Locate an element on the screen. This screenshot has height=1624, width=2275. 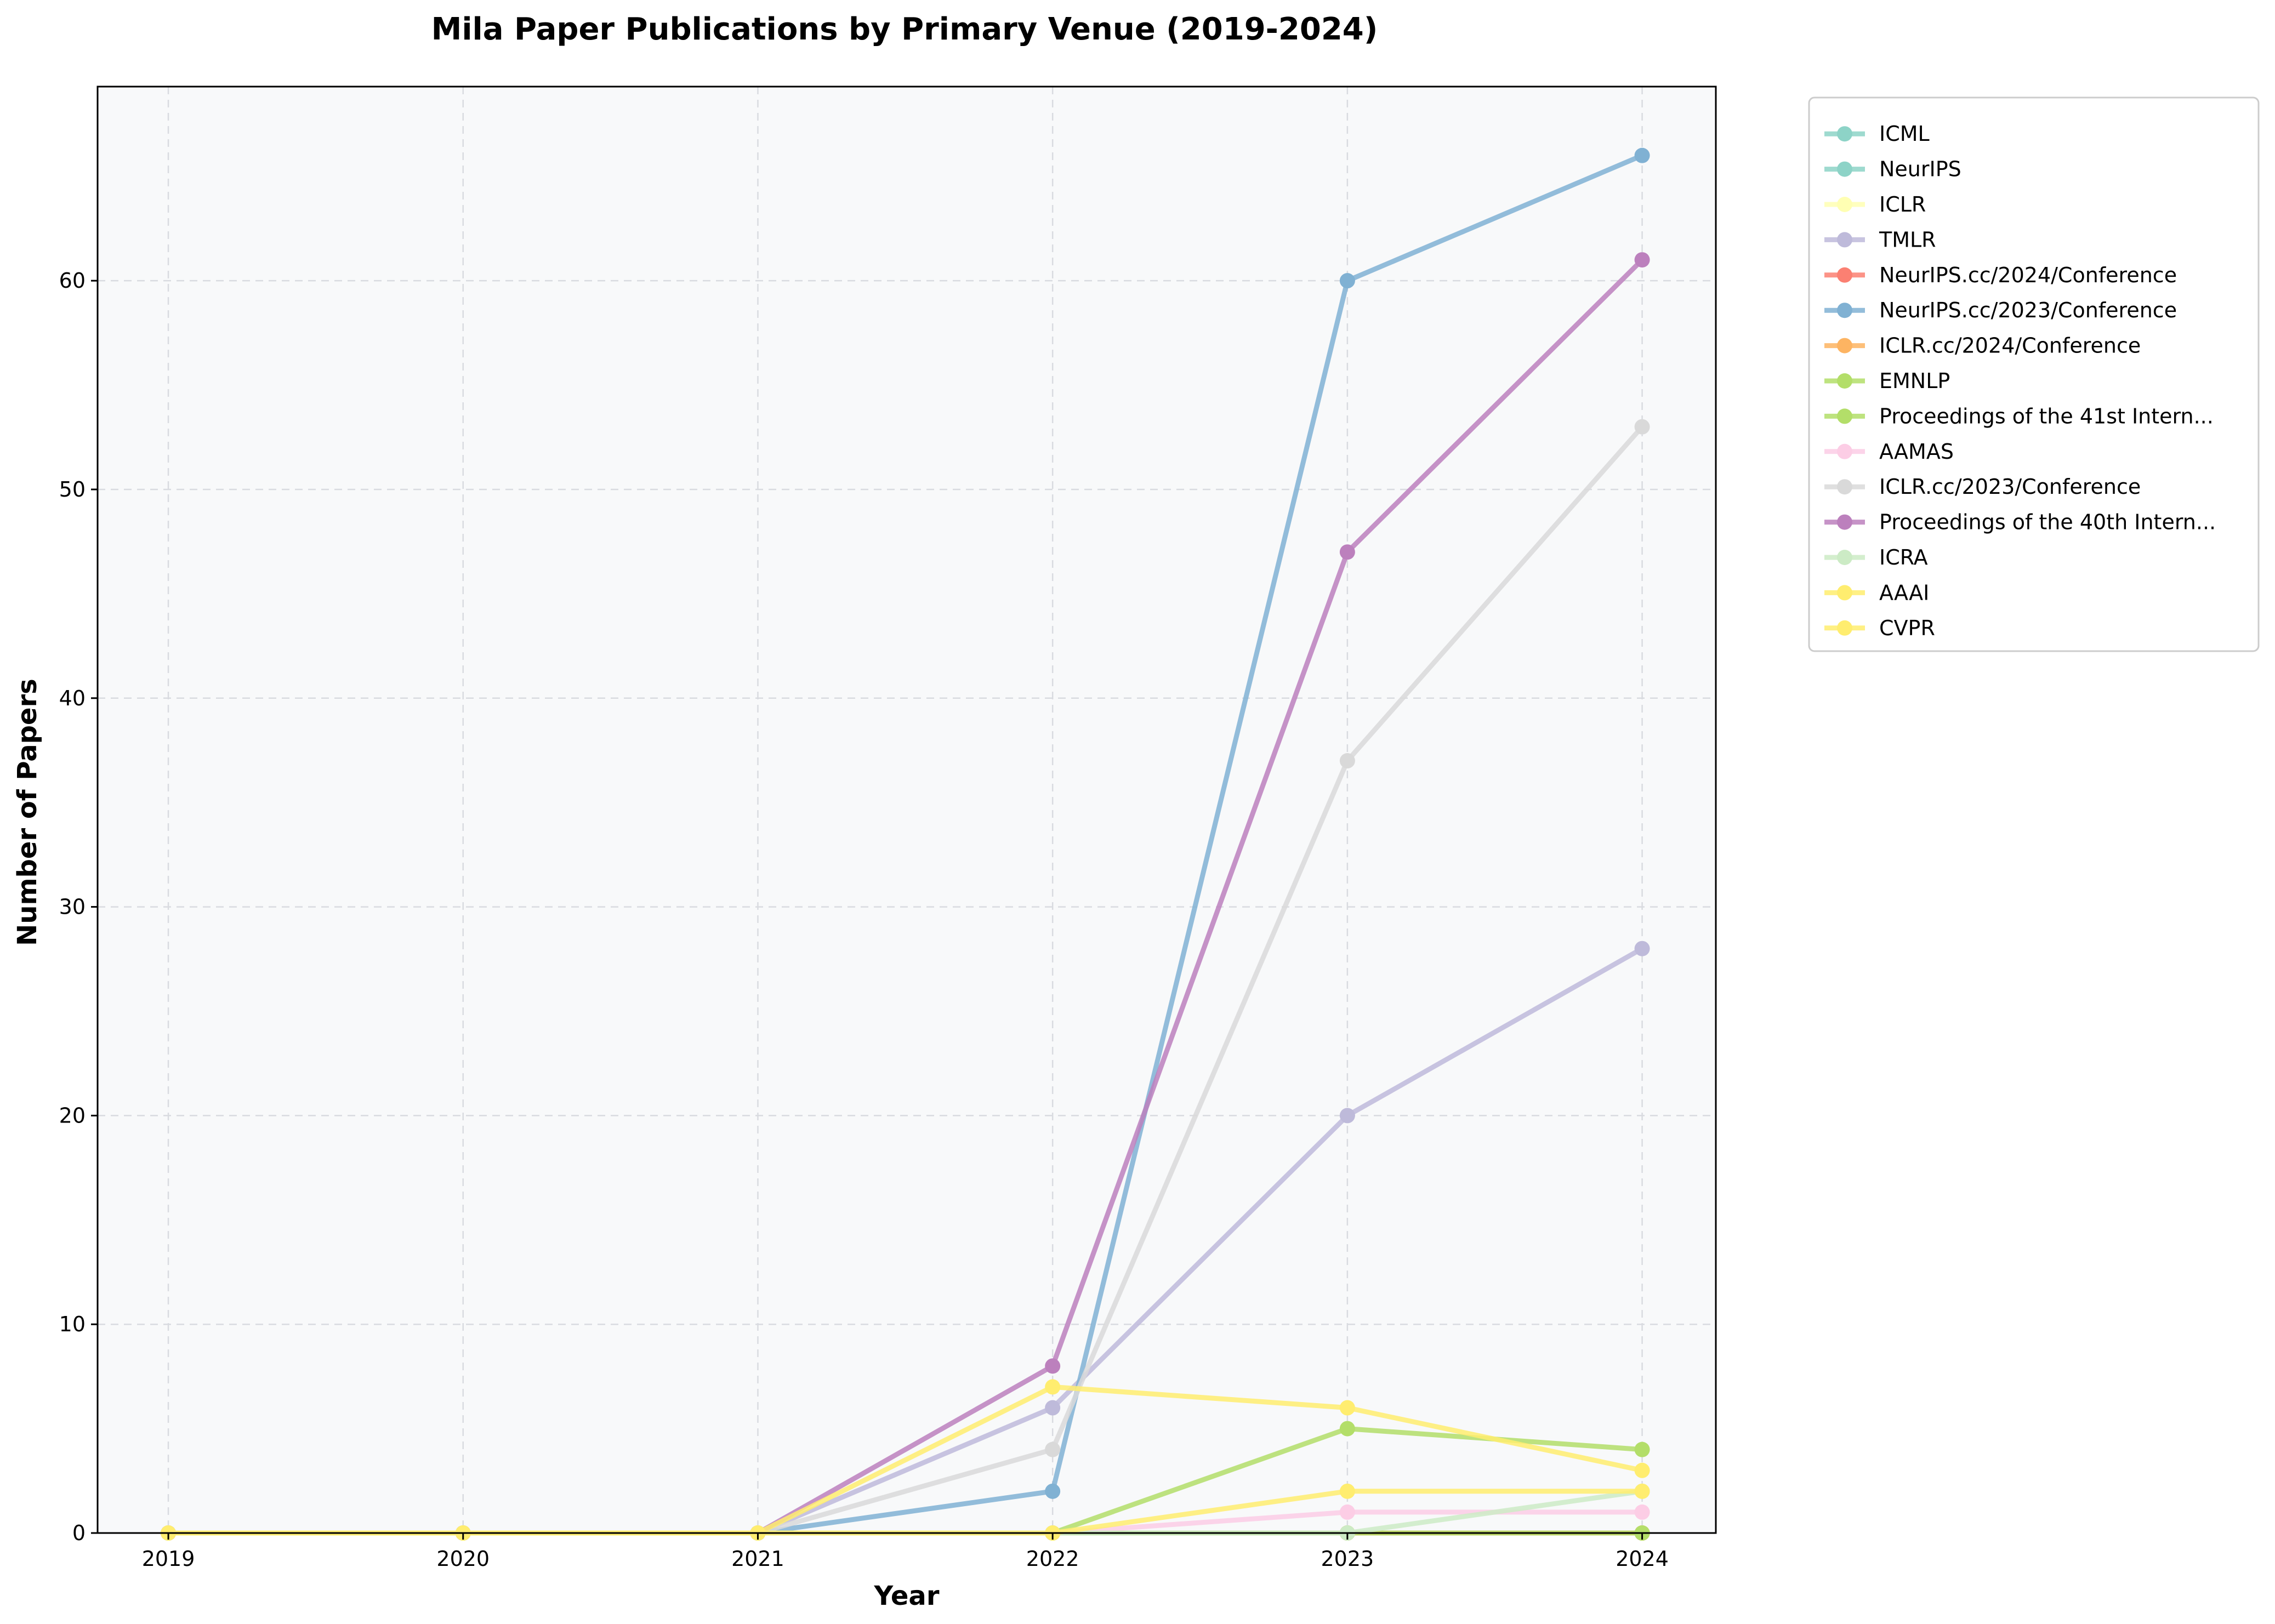
y-tick-label: 30 is located at coordinates (72, 907).